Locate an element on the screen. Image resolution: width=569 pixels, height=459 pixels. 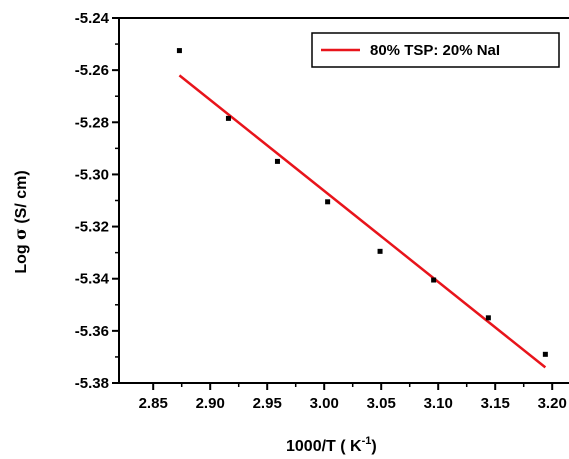
y-axis-ticks is located at coordinates (115, 200).